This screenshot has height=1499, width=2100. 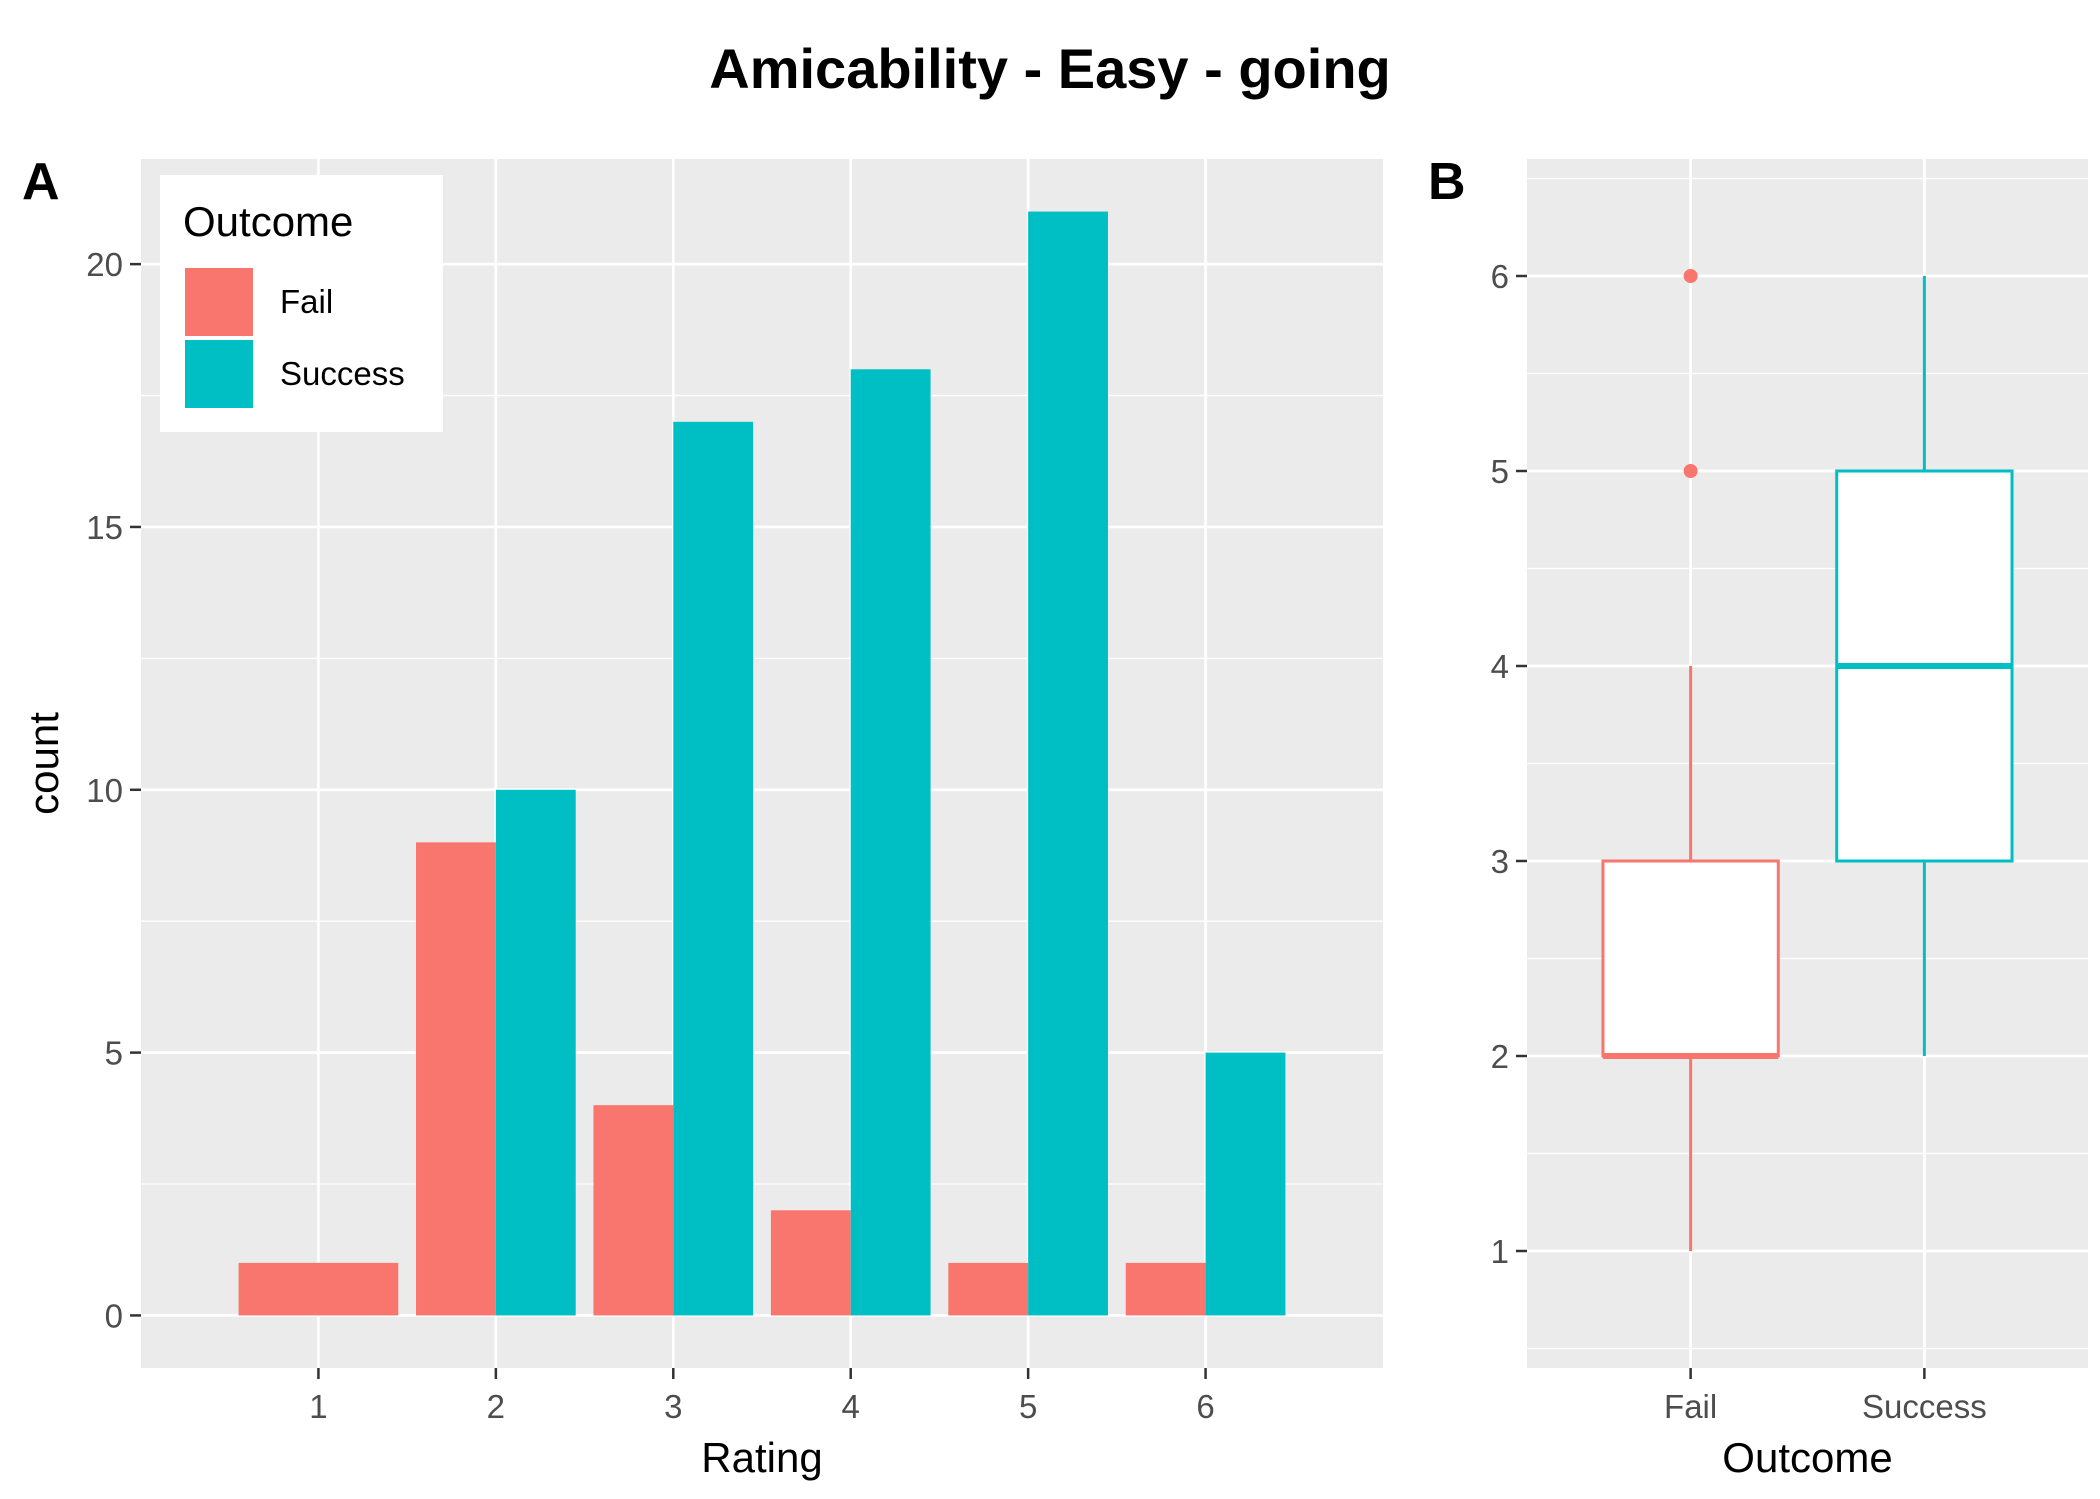 I want to click on x-tick-label: 1, so click(x=318, y=1406).